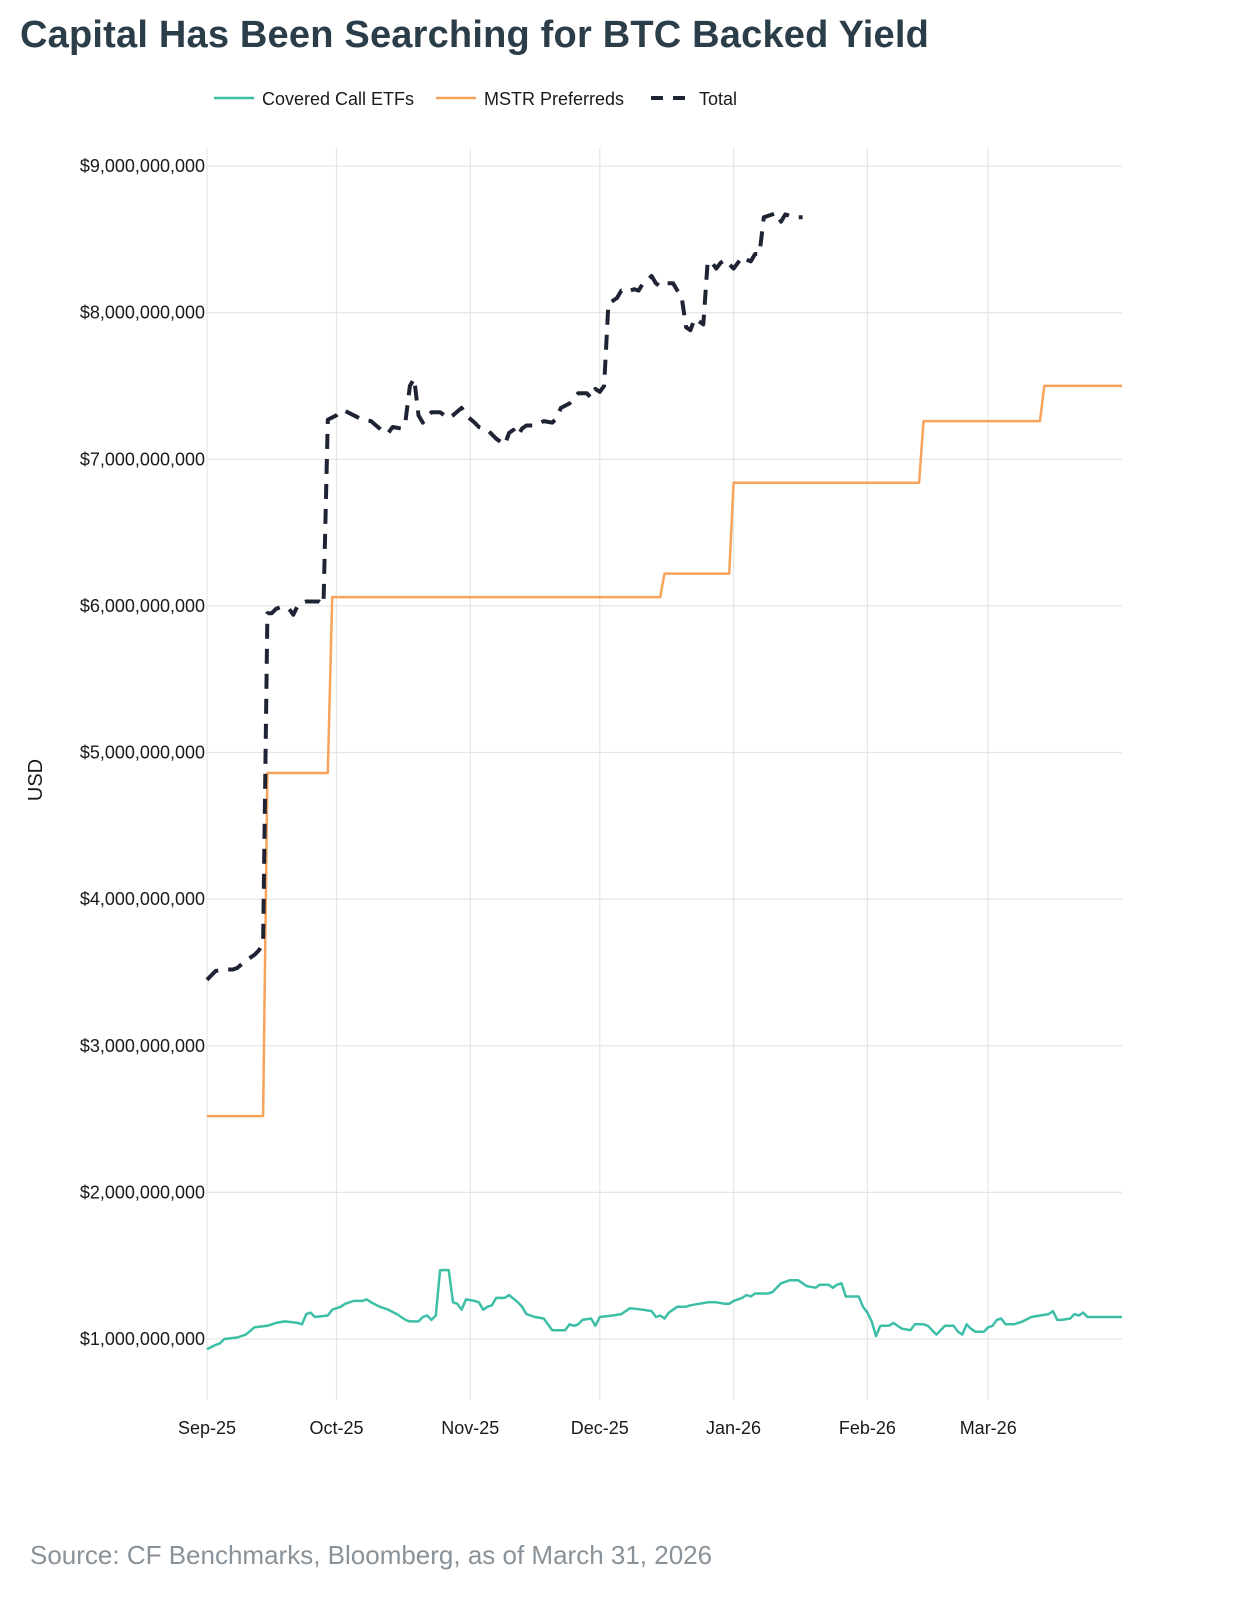 The width and height of the screenshot is (1242, 1616). I want to click on legend-label: Covered Call ETFs, so click(338, 99).